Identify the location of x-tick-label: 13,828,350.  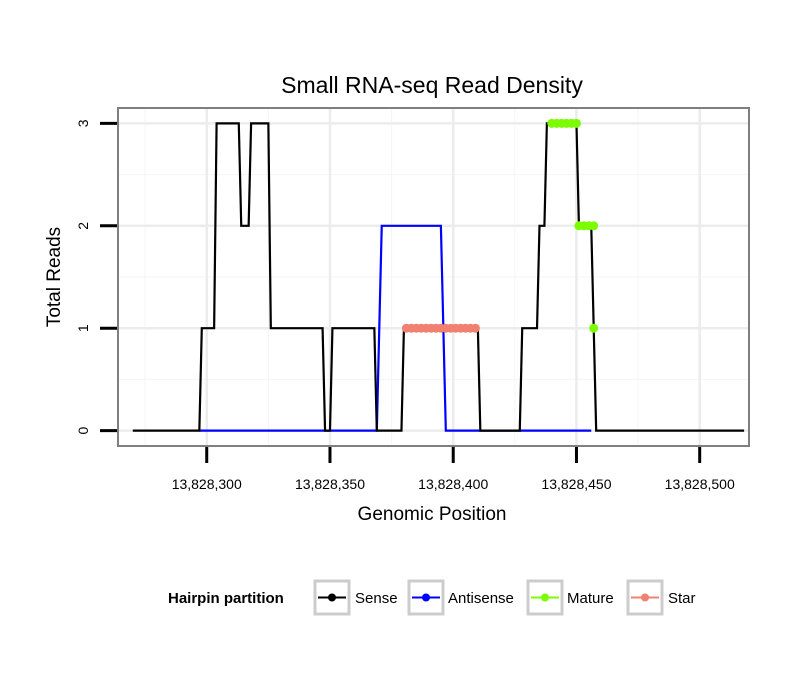
(330, 484).